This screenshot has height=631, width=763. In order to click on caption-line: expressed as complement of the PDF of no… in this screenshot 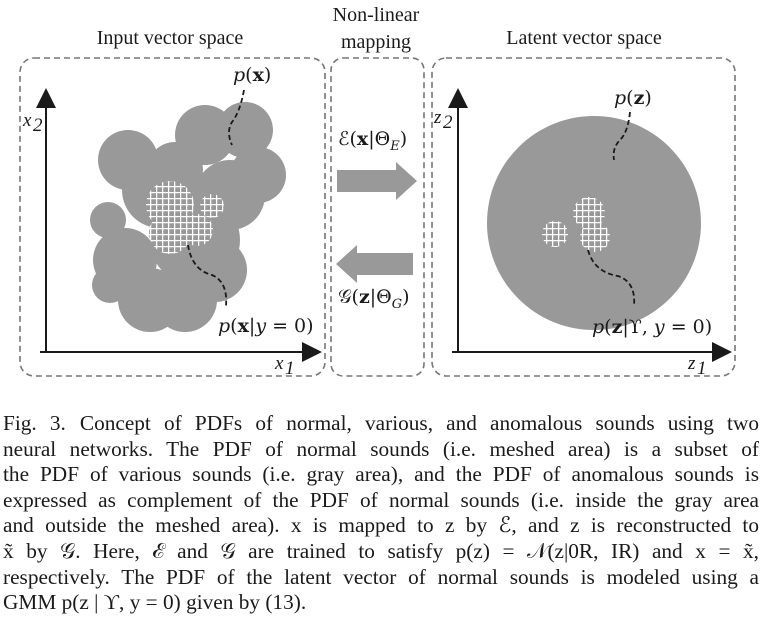, I will do `click(381, 499)`.